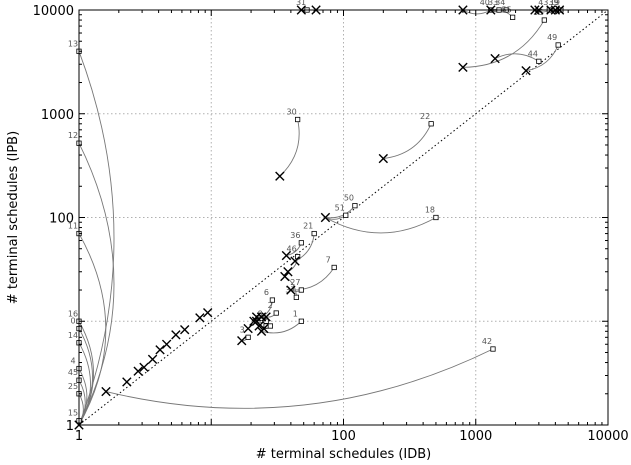 The height and width of the screenshot is (465, 631). I want to click on point-label: 12, so click(73, 135).